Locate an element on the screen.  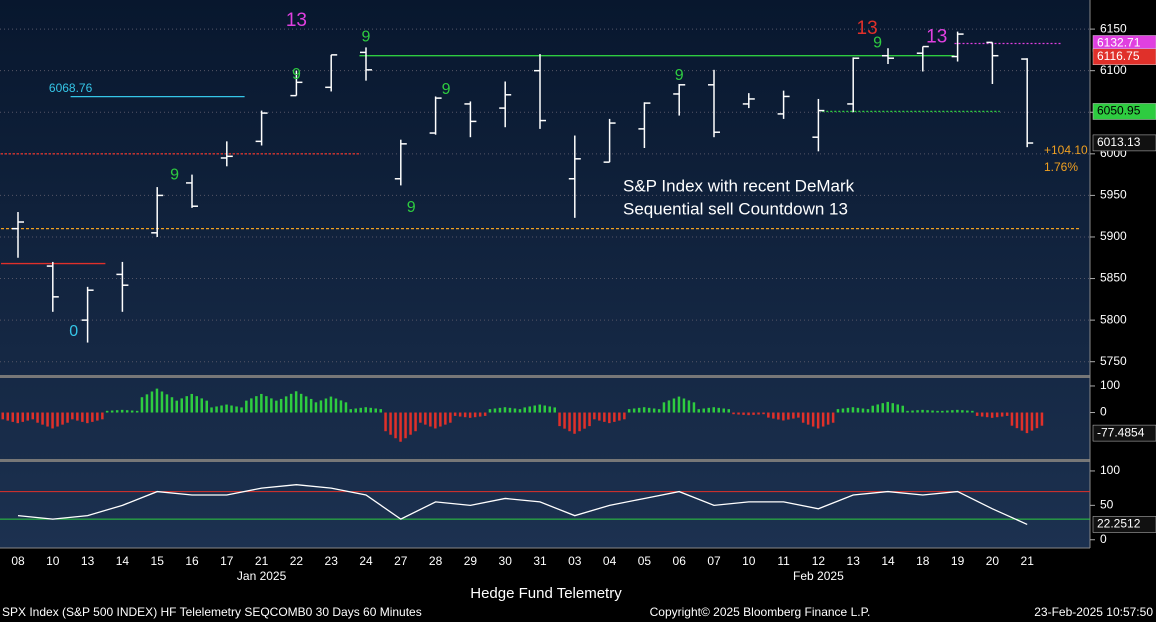
level-label: 6068.76 is located at coordinates (71, 88).